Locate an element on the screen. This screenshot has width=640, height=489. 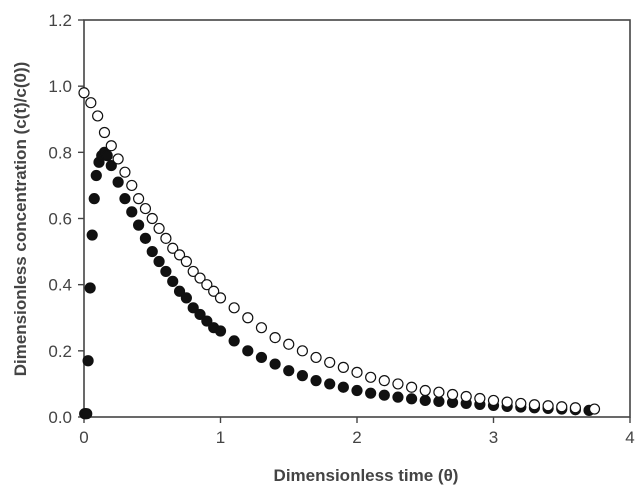
y-tick-label: 0.6 is located at coordinates (60, 219).